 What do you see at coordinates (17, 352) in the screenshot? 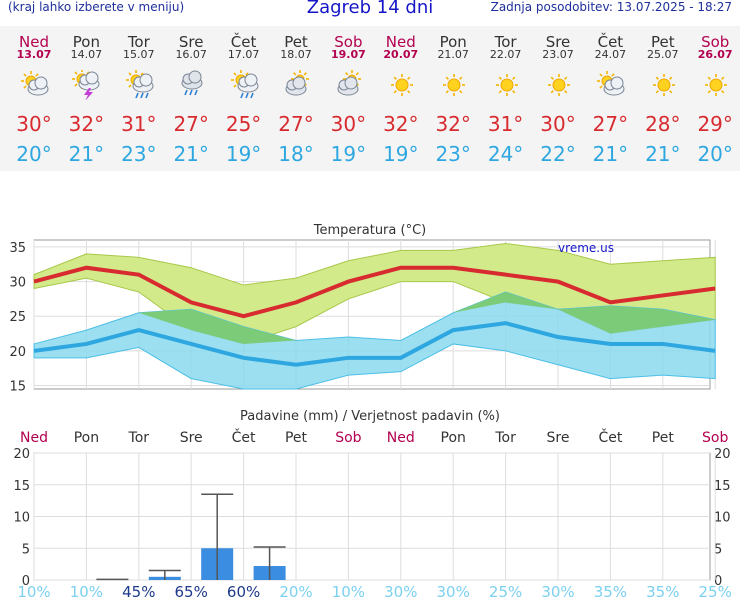
I see `temp-y-tick: 20` at bounding box center [17, 352].